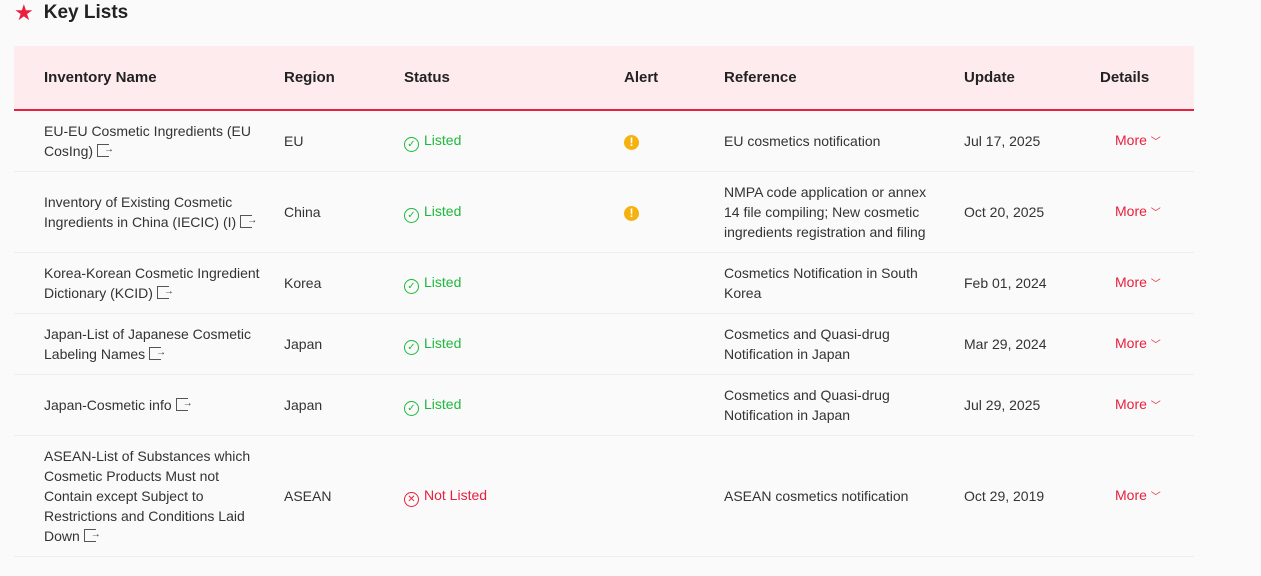  I want to click on x-circle-icon: ✕, so click(411, 499).